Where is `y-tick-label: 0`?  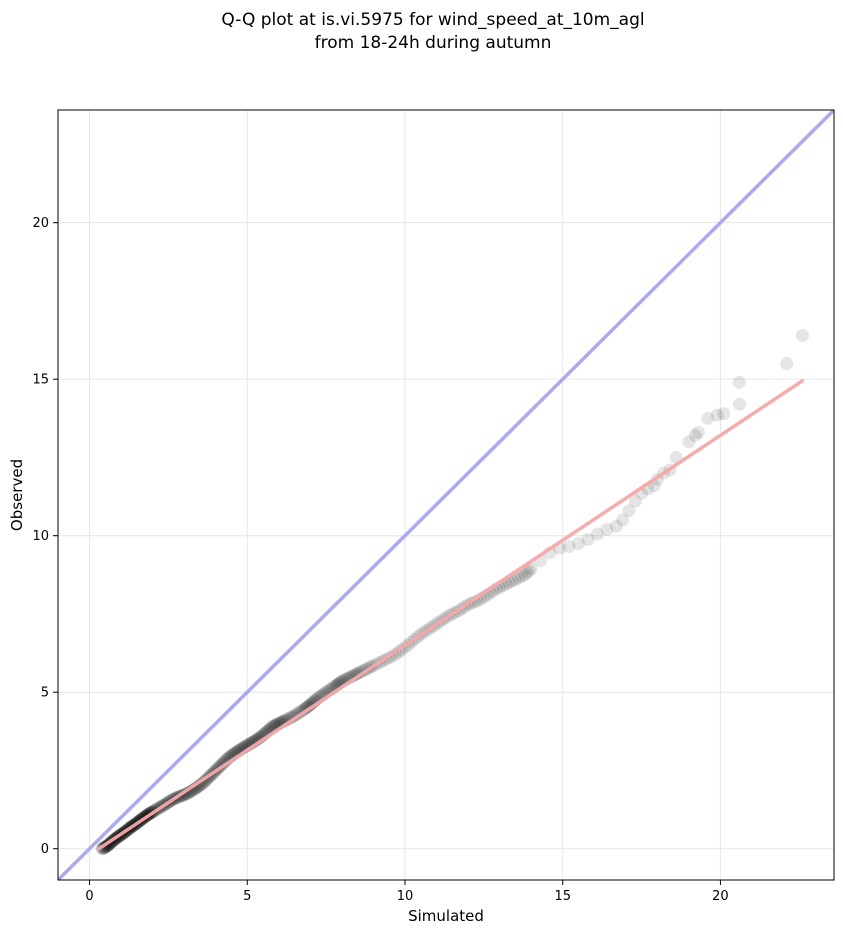
y-tick-label: 0 is located at coordinates (45, 849).